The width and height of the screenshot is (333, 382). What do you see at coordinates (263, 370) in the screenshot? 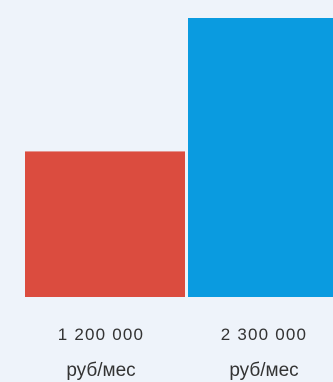
I see `unit-label-2: руб/мес` at bounding box center [263, 370].